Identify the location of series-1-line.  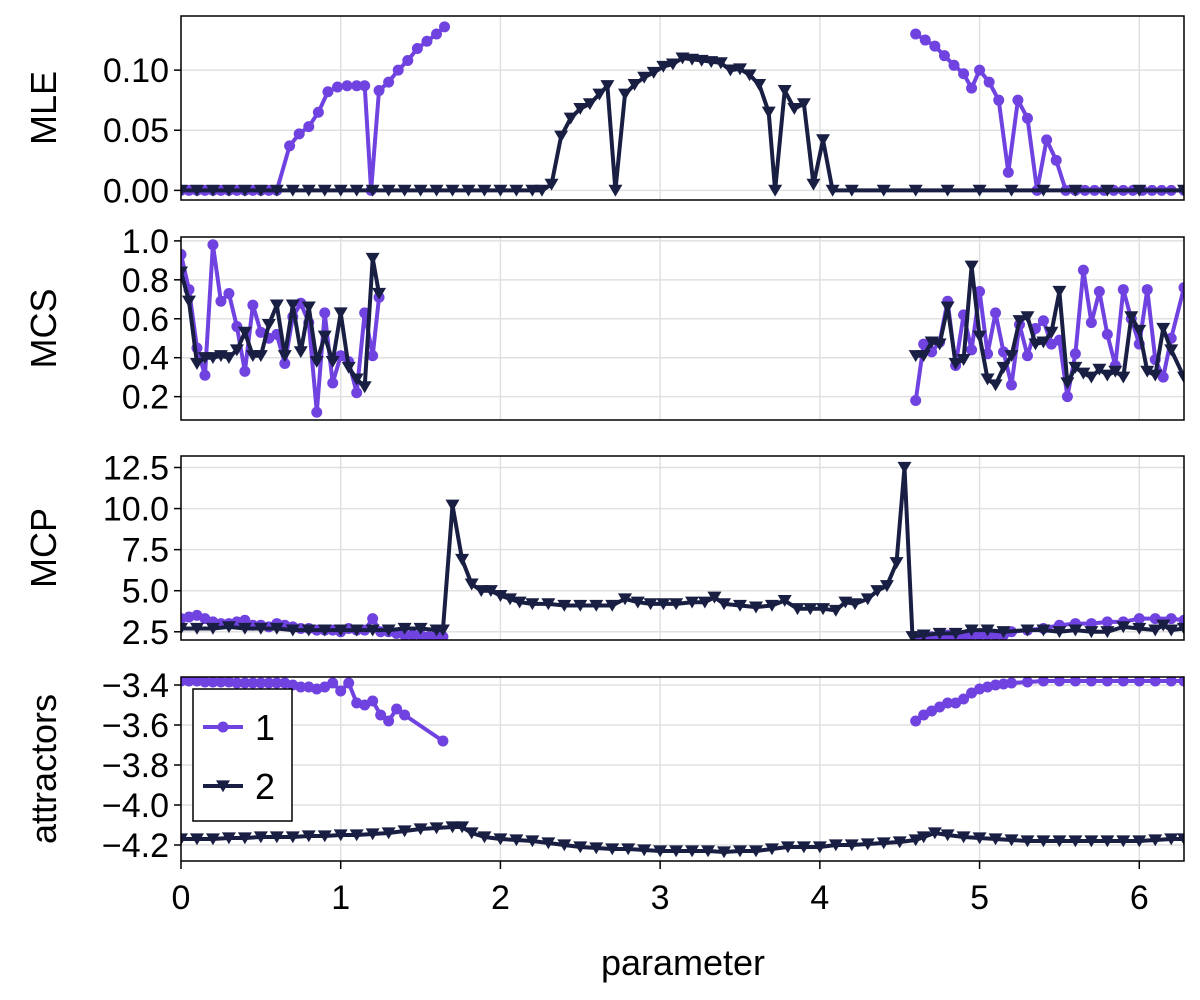
(682, 711).